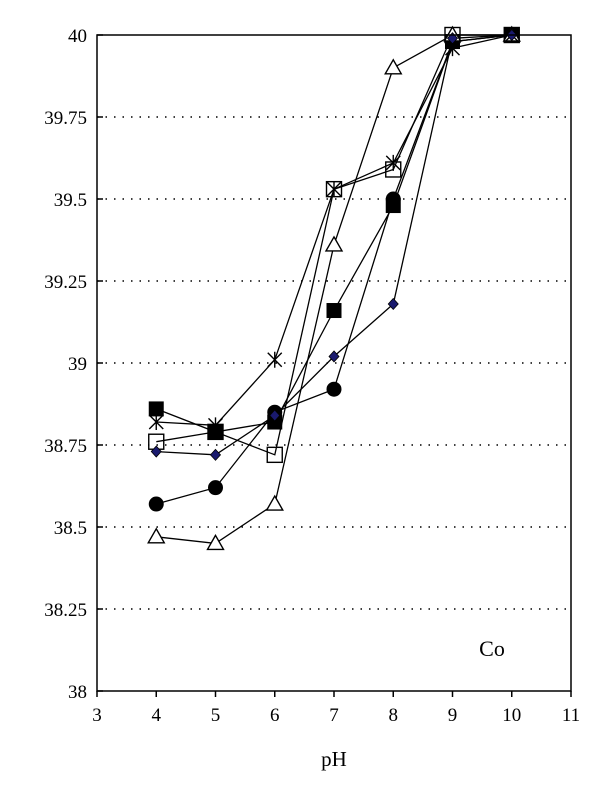 The image size is (600, 794). What do you see at coordinates (97, 715) in the screenshot?
I see `x-tick-label: 3` at bounding box center [97, 715].